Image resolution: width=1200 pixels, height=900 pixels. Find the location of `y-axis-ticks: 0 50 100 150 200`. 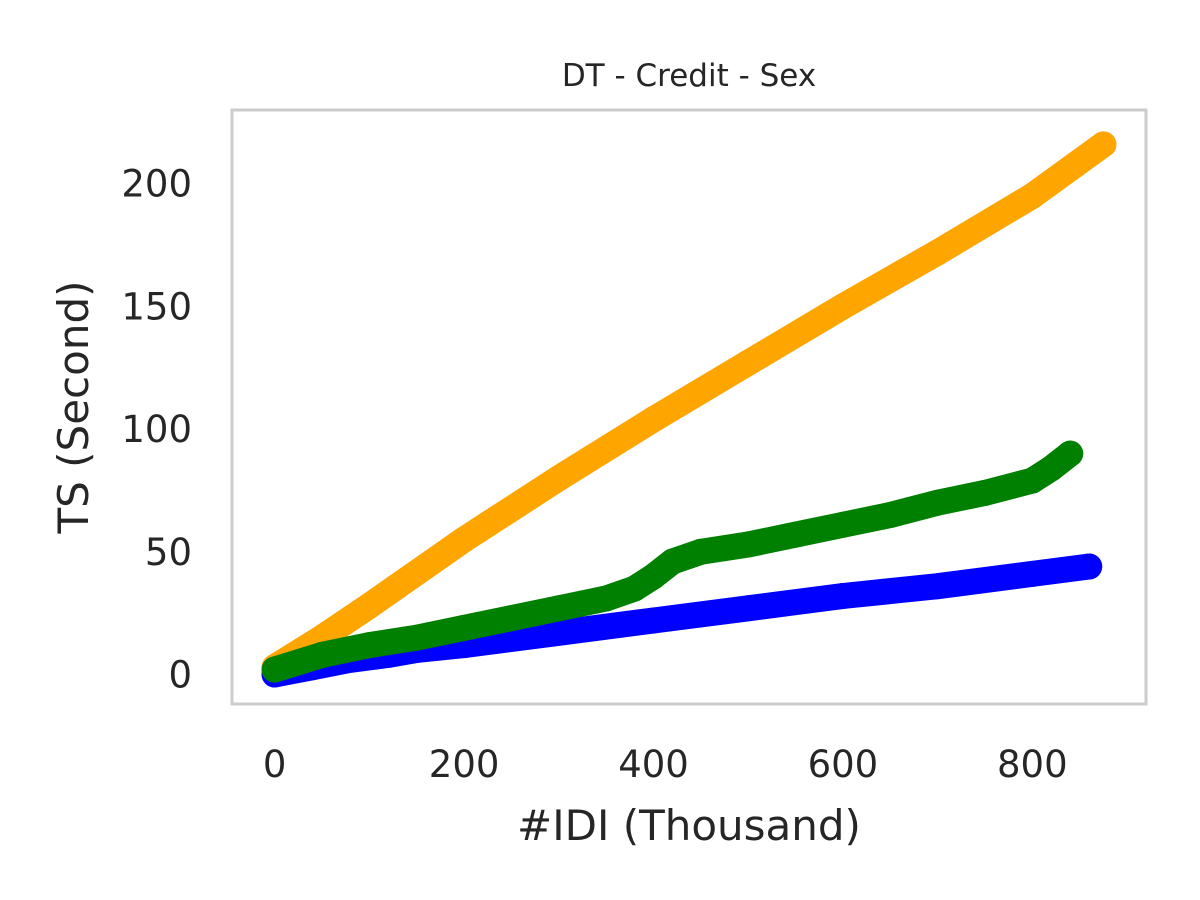

y-axis-ticks: 0 50 100 150 200 is located at coordinates (156, 430).